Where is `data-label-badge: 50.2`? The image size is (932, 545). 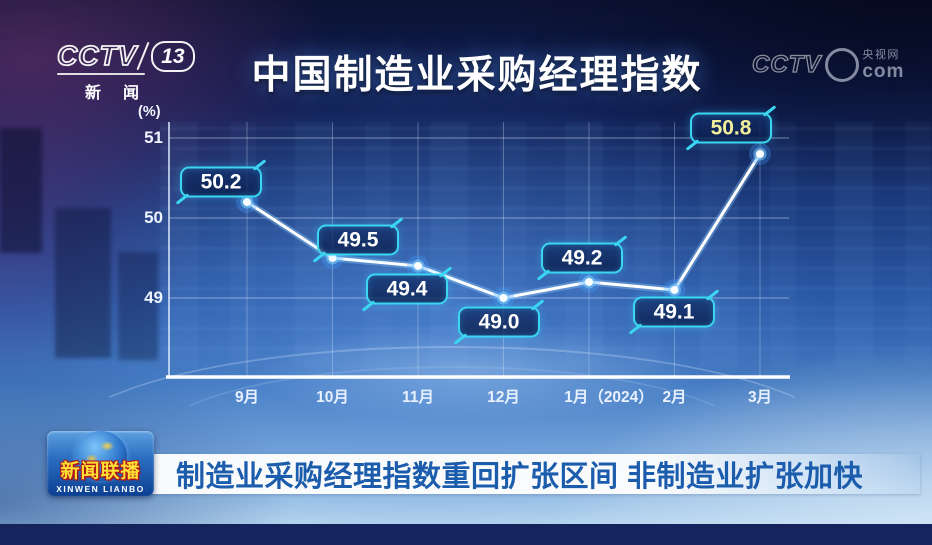 data-label-badge: 50.2 is located at coordinates (221, 182).